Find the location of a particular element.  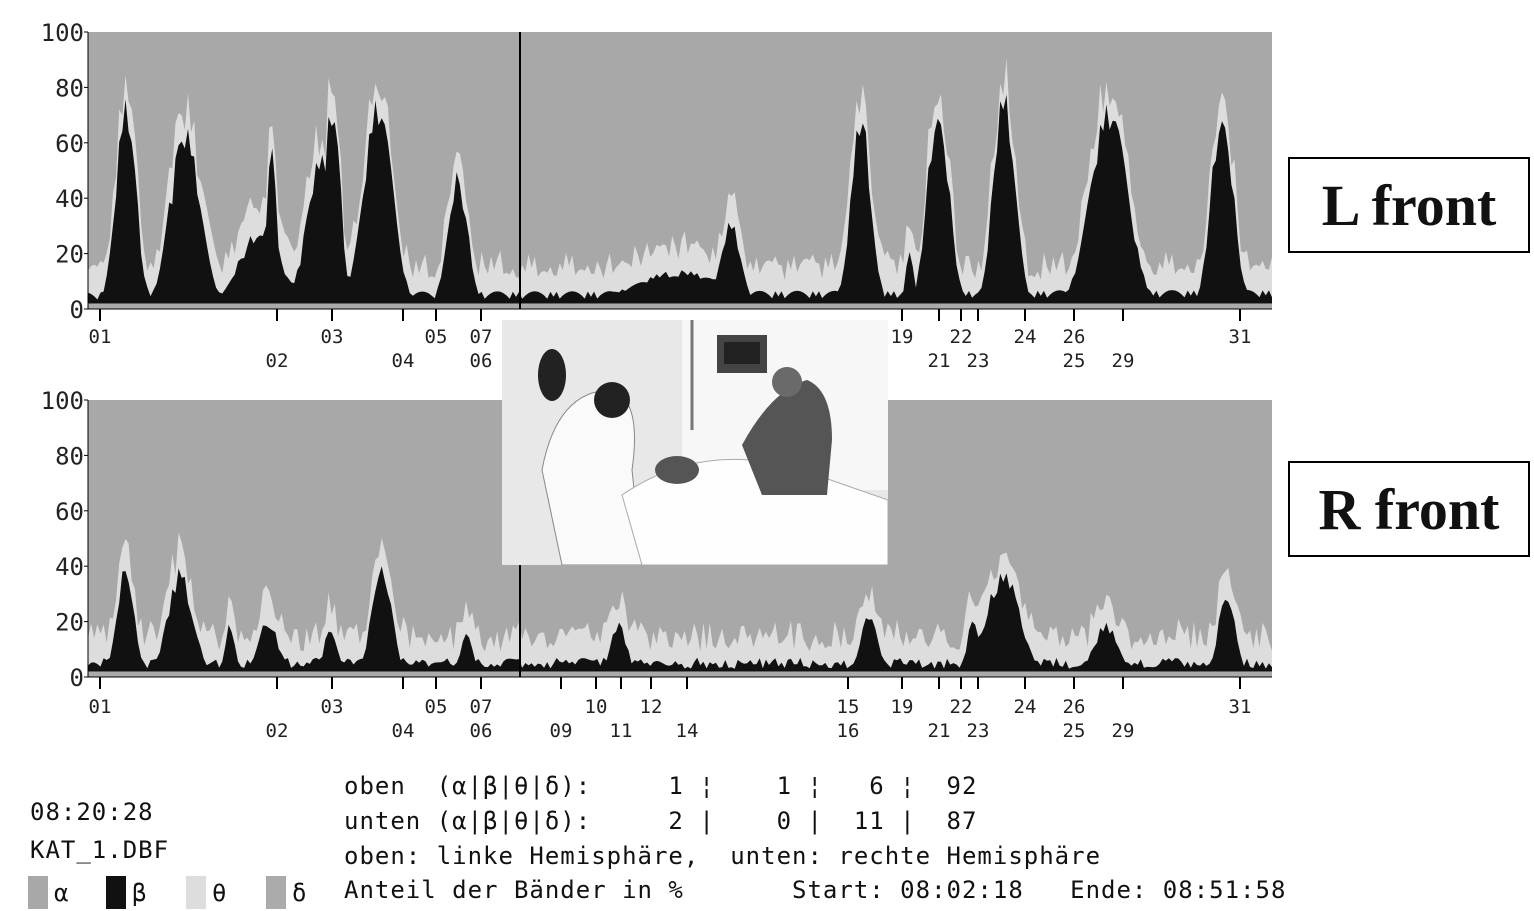

legend-symbol-alpha: α is located at coordinates (61, 892).